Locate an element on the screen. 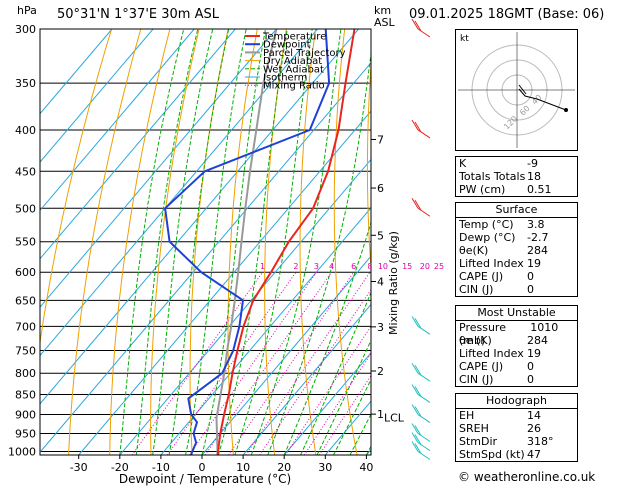 Image resolution: width=629 pixels, height=486 pixels. pressure-tick-label: 1000 is located at coordinates (22, 452).